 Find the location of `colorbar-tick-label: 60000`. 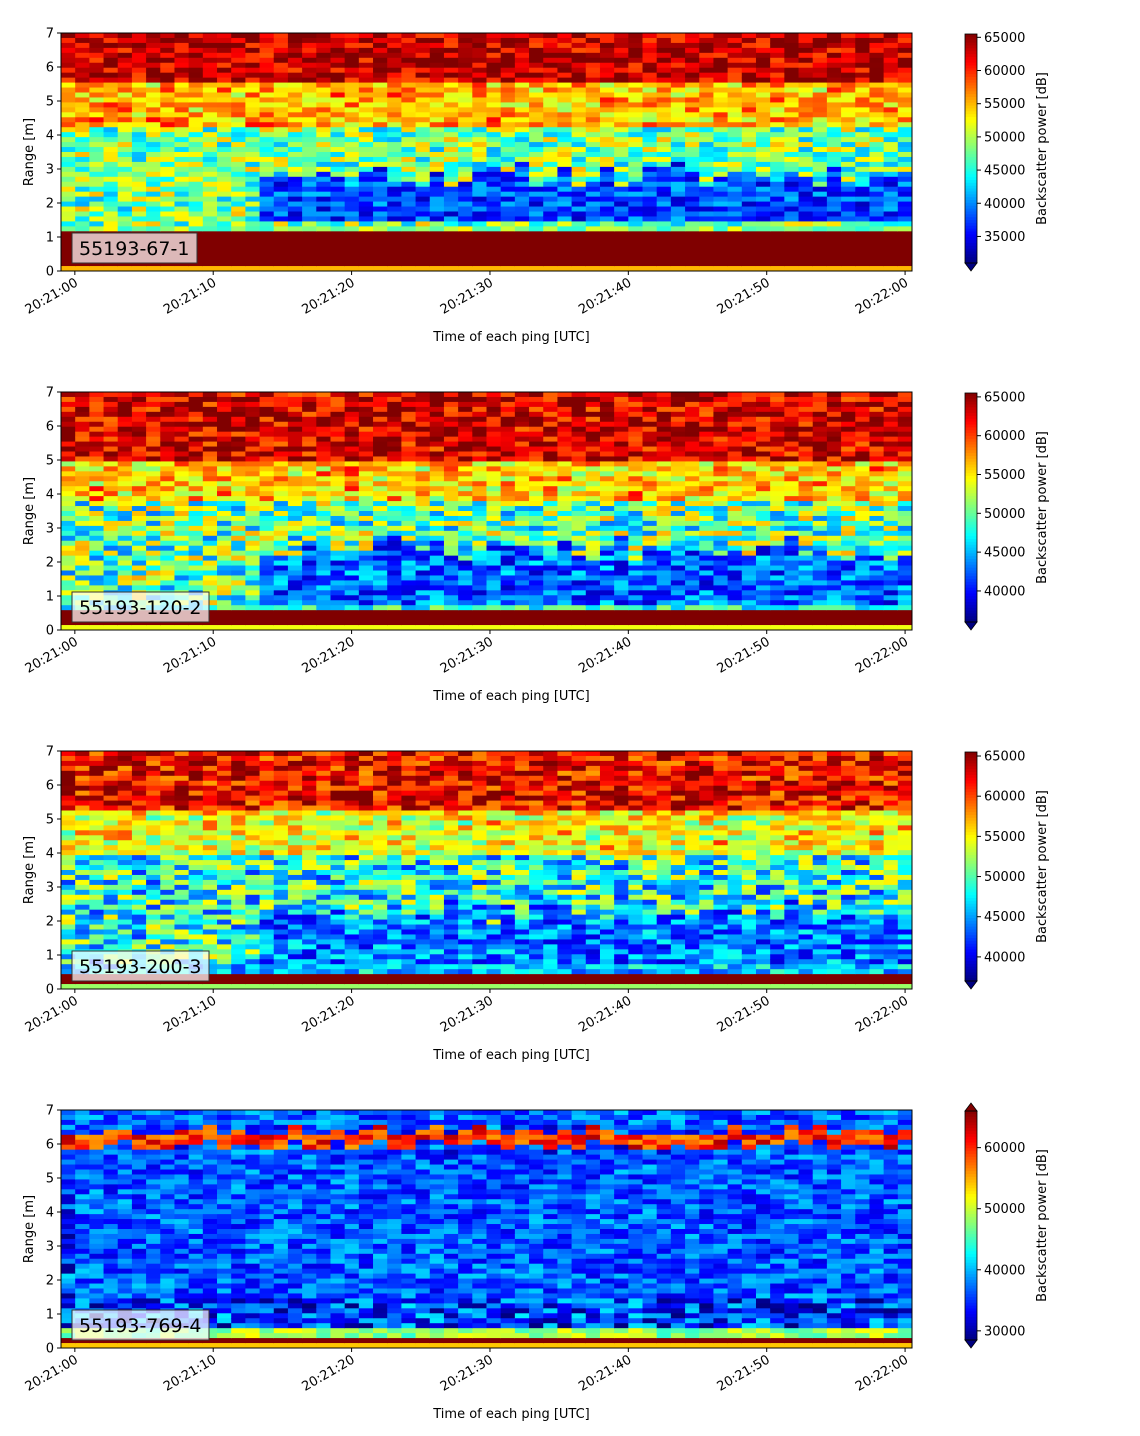

colorbar-tick-label: 60000 is located at coordinates (1004, 71).